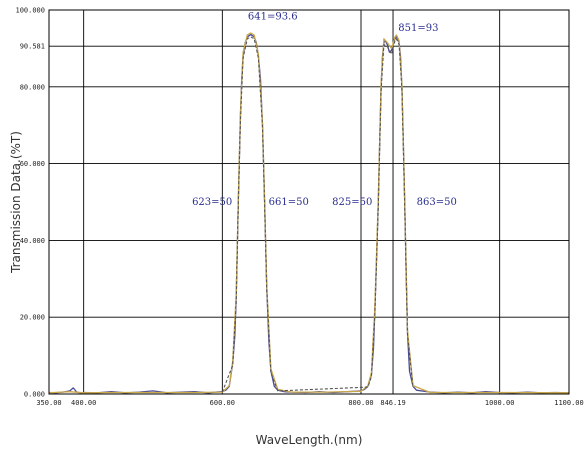 Image resolution: width=584 pixels, height=454 pixels. Describe the element at coordinates (16, 202) in the screenshot. I see `y-axis-title: Transmission Data.(%T)` at that location.